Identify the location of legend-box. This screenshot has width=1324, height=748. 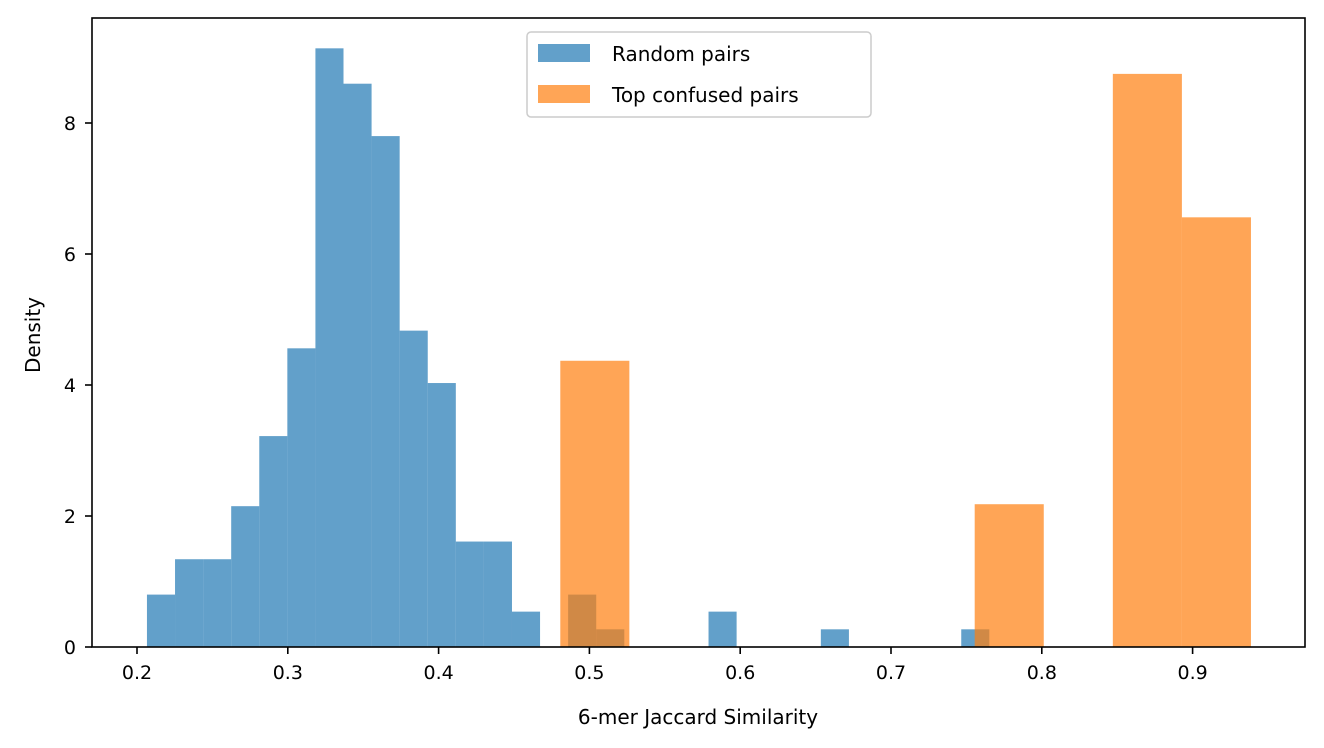
(699, 74).